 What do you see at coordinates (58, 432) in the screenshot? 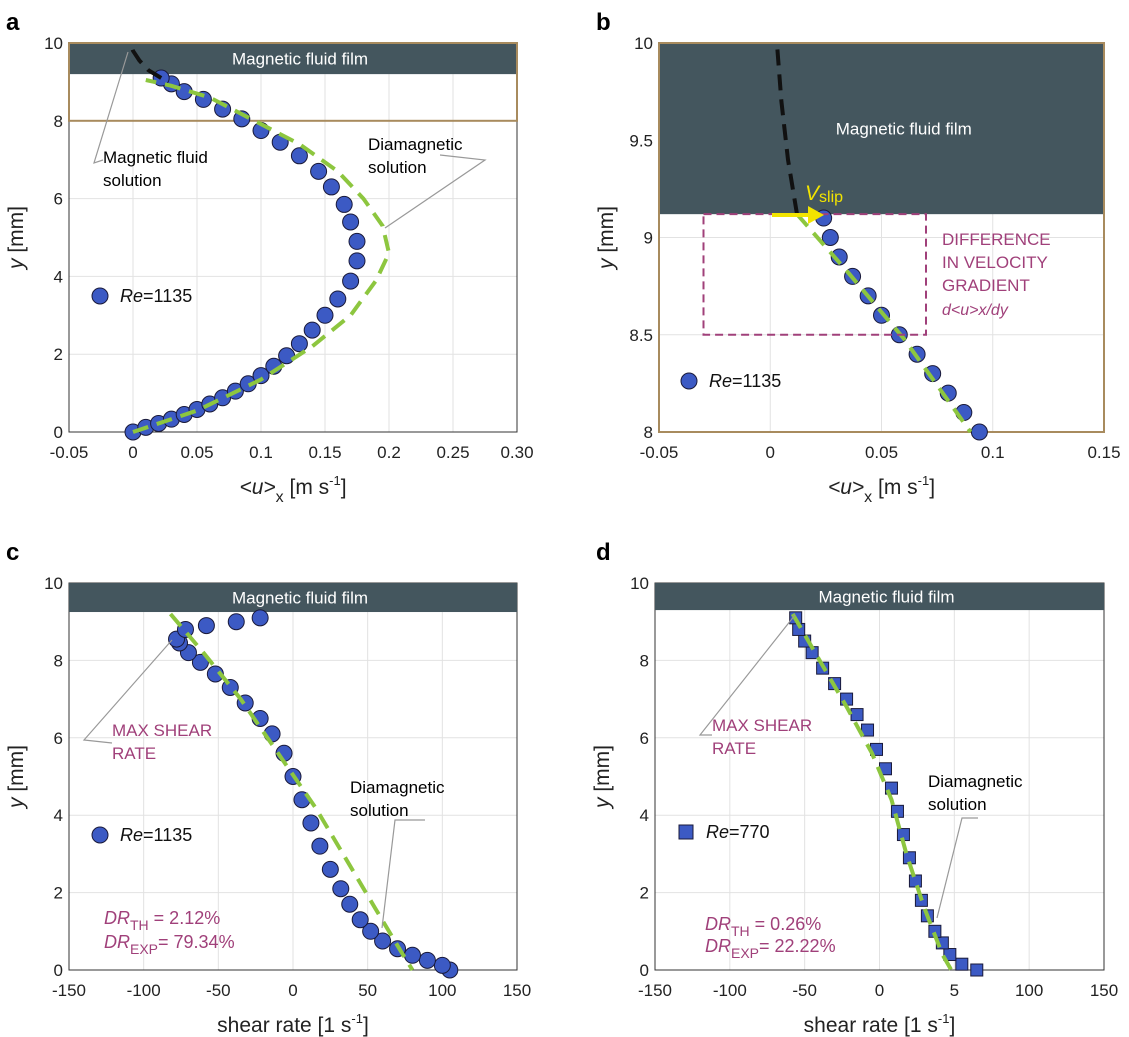
I see `y-tick-label: 0` at bounding box center [58, 432].